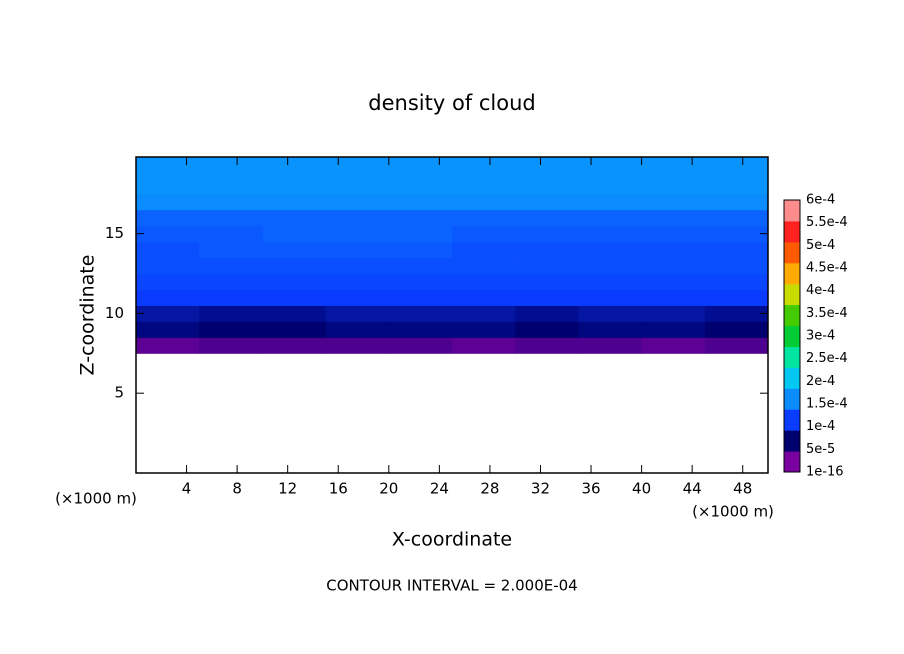  Describe the element at coordinates (590, 489) in the screenshot. I see `x-tick-label: 36` at that location.